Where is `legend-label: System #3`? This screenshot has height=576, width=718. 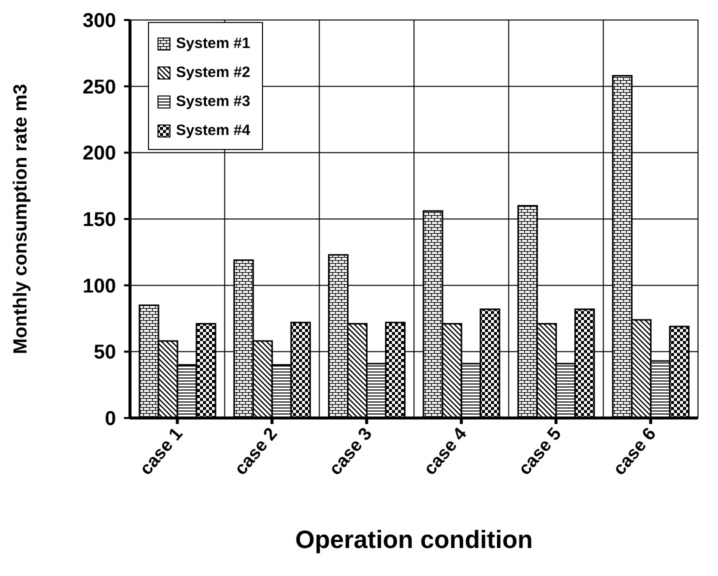
legend-label: System #3 is located at coordinates (213, 101).